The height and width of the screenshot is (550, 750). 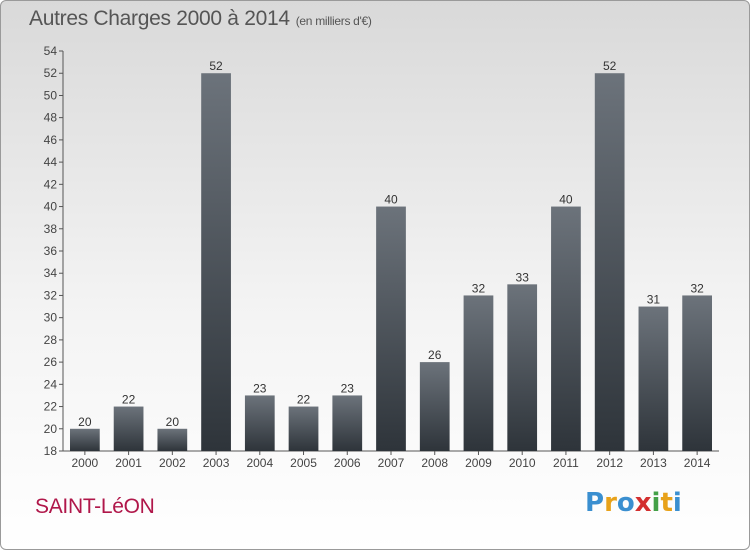 What do you see at coordinates (159, 18) in the screenshot?
I see `title-text: Autres Charges 2000 à 2014` at bounding box center [159, 18].